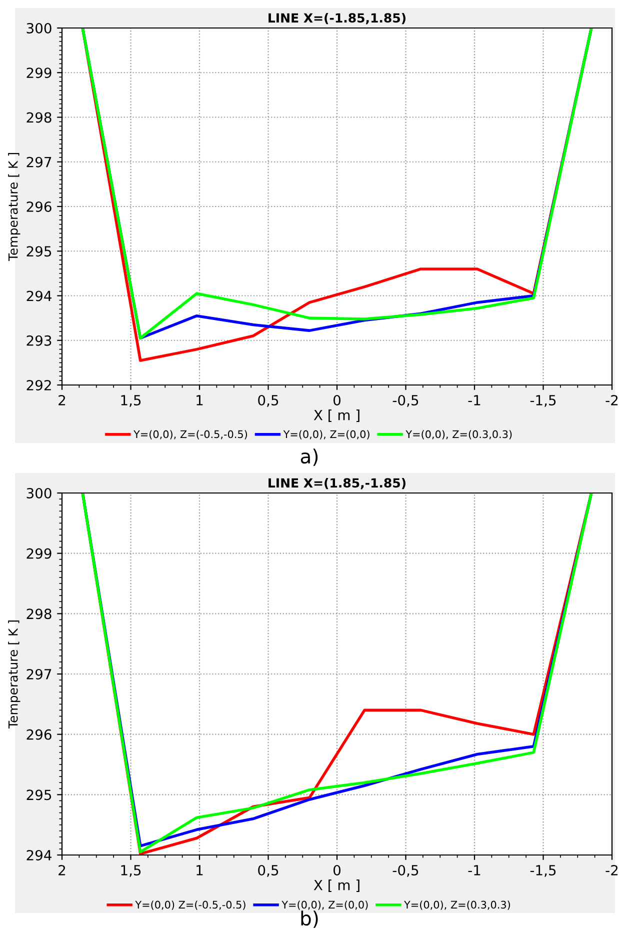  Describe the element at coordinates (309, 457) in the screenshot. I see `text: a)` at that location.